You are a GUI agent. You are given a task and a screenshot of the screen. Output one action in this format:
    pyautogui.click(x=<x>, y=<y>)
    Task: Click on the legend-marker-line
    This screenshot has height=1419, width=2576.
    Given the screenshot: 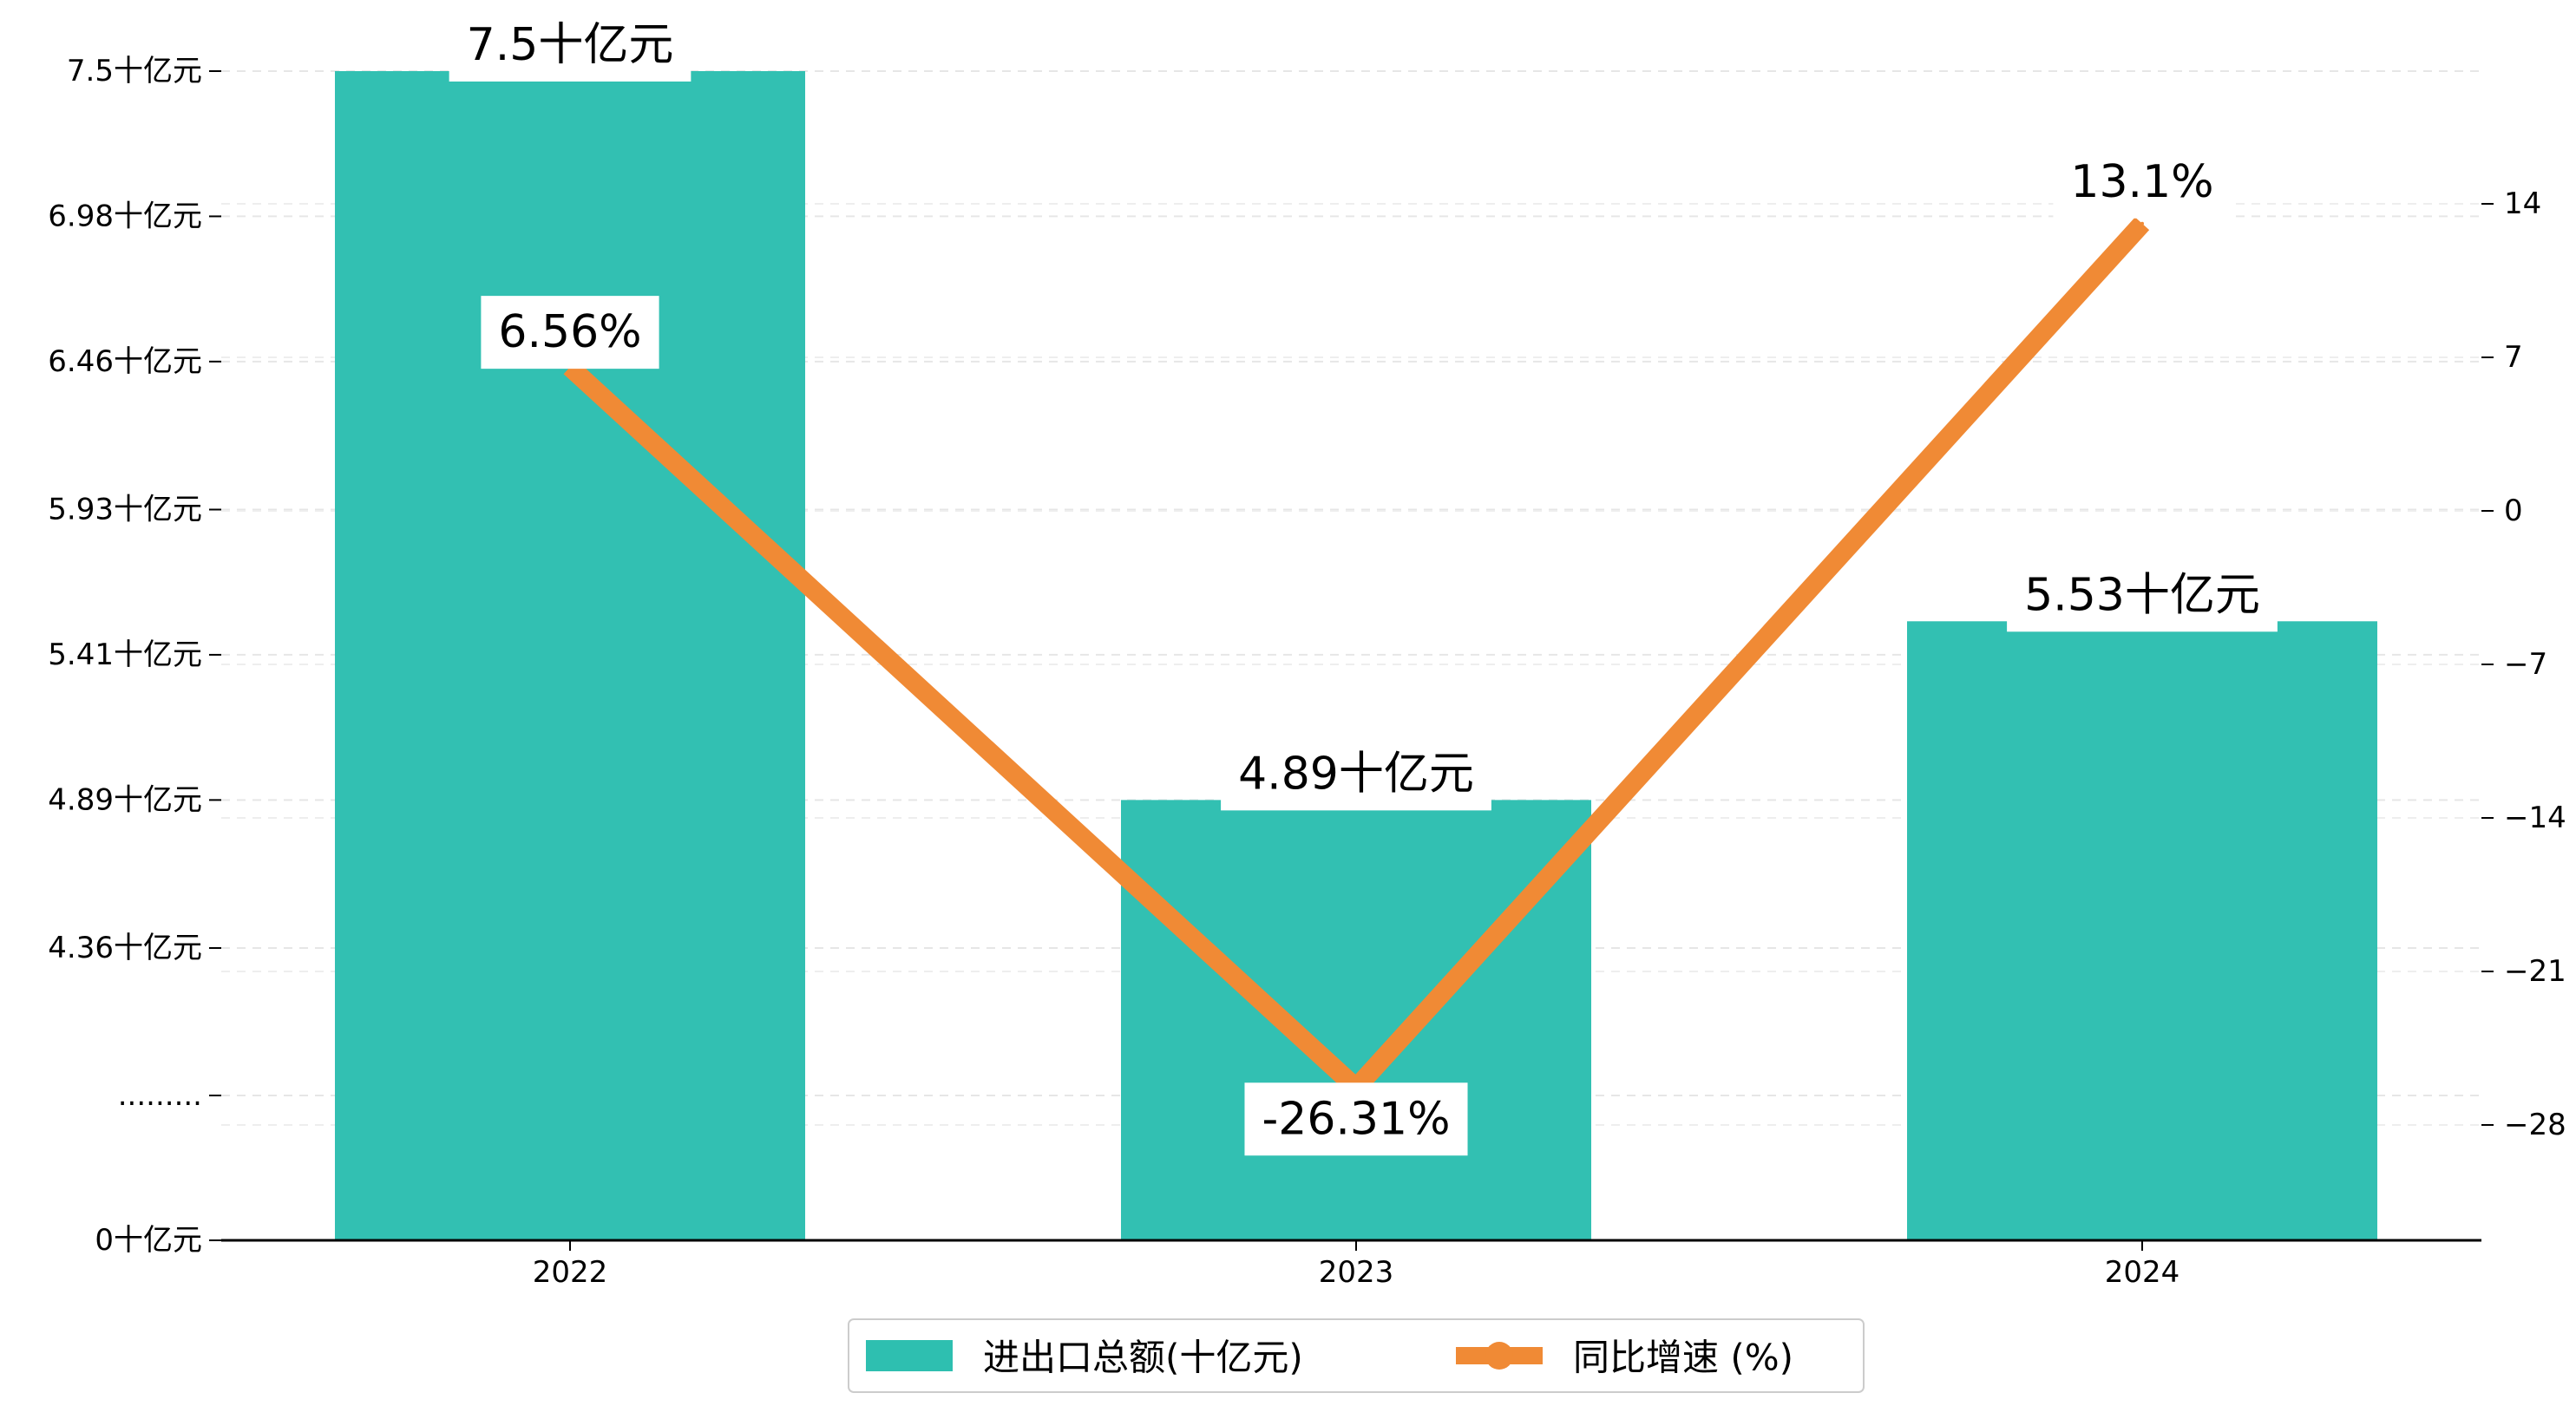 What is the action you would take?
    pyautogui.click(x=1499, y=1356)
    